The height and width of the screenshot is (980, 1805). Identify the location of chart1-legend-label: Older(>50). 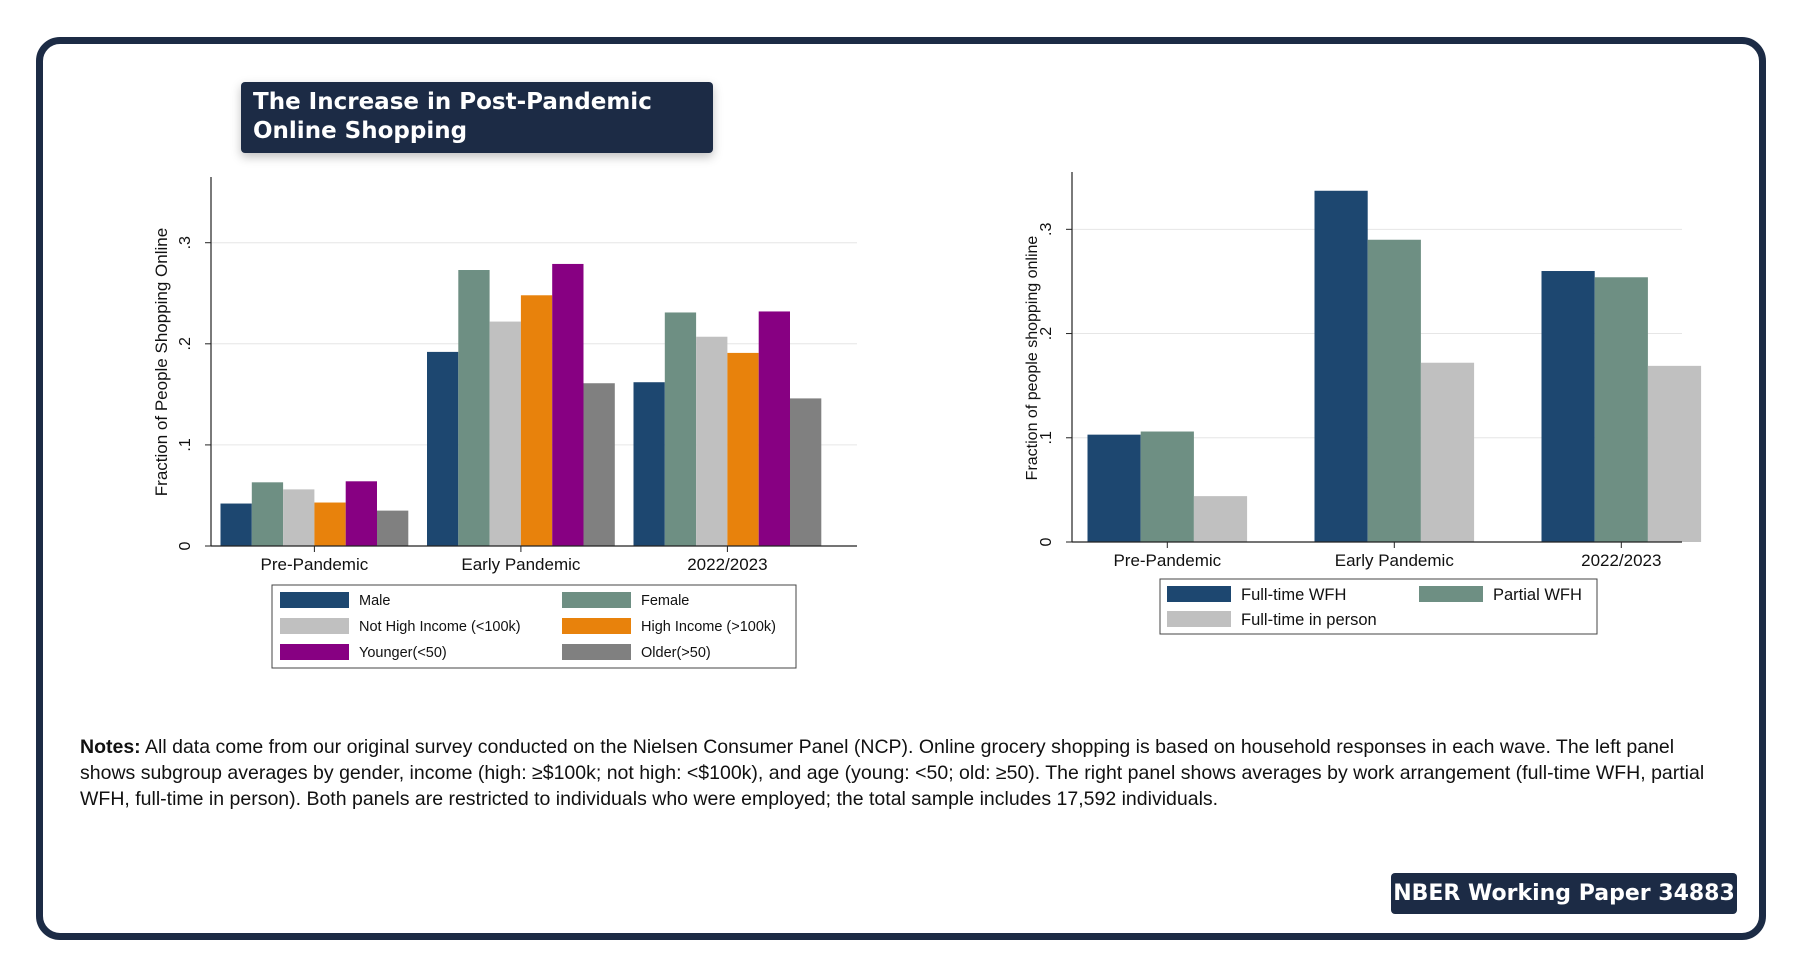
(676, 653).